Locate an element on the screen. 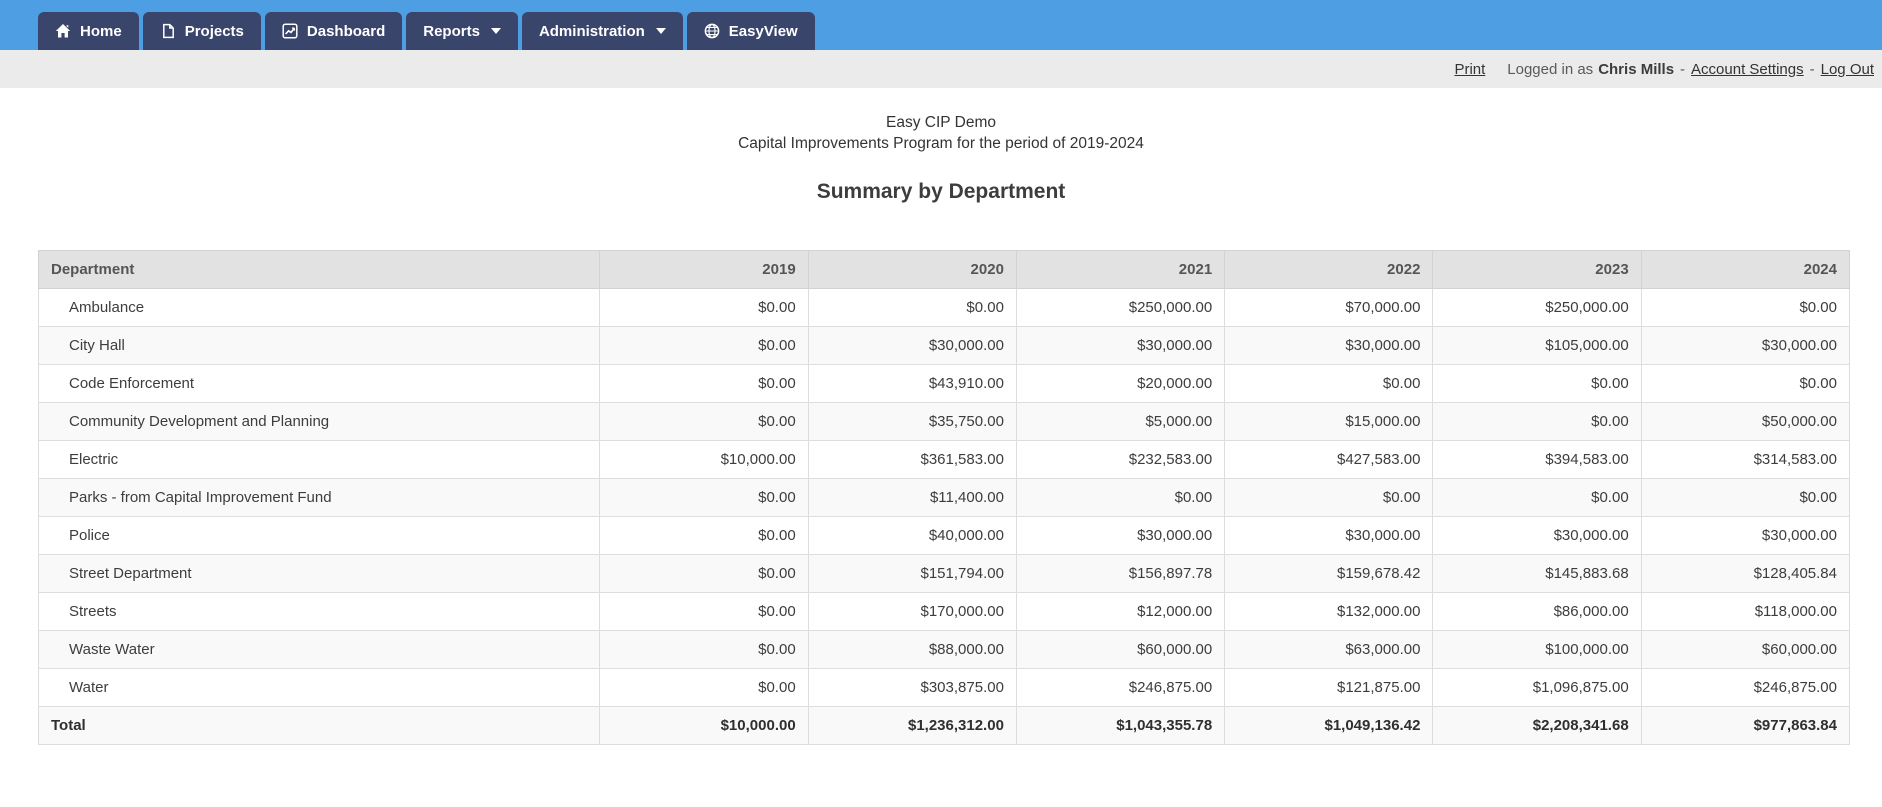 This screenshot has height=807, width=1882. amount-cell: $40,000.00 is located at coordinates (912, 535).